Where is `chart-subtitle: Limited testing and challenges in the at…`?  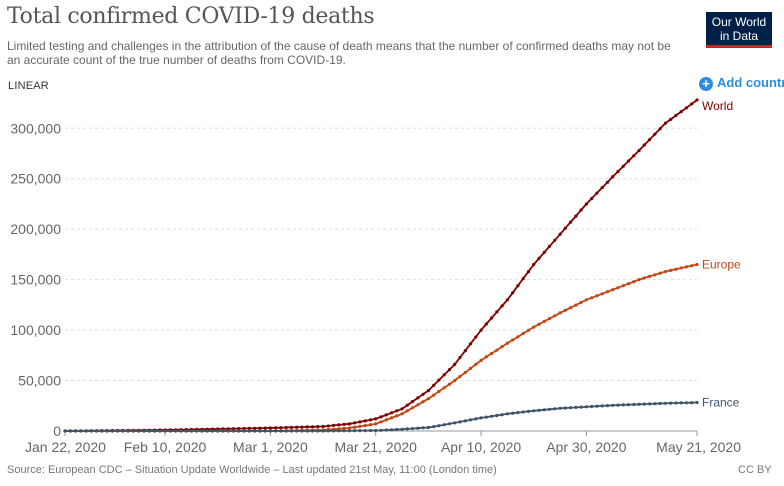 chart-subtitle: Limited testing and challenges in the at… is located at coordinates (339, 53).